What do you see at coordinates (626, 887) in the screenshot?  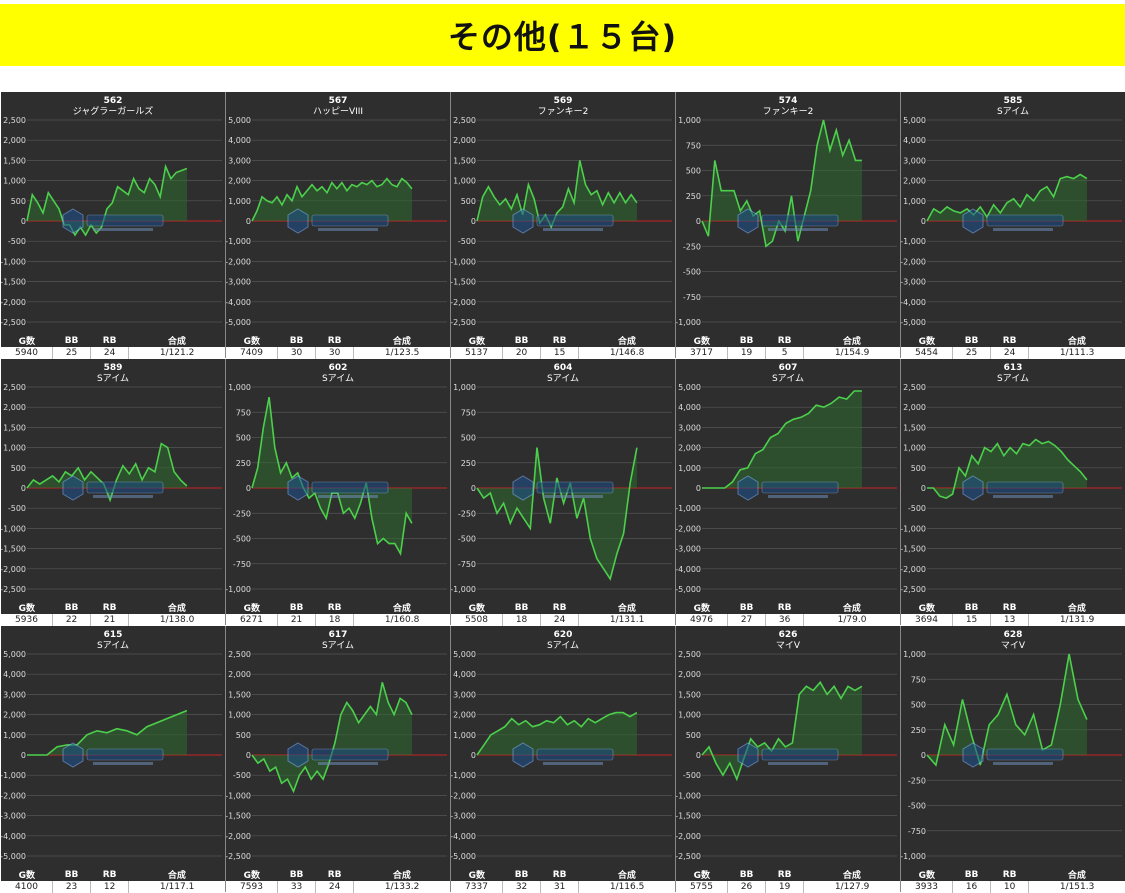 I see `stats-total: 1/116.5` at bounding box center [626, 887].